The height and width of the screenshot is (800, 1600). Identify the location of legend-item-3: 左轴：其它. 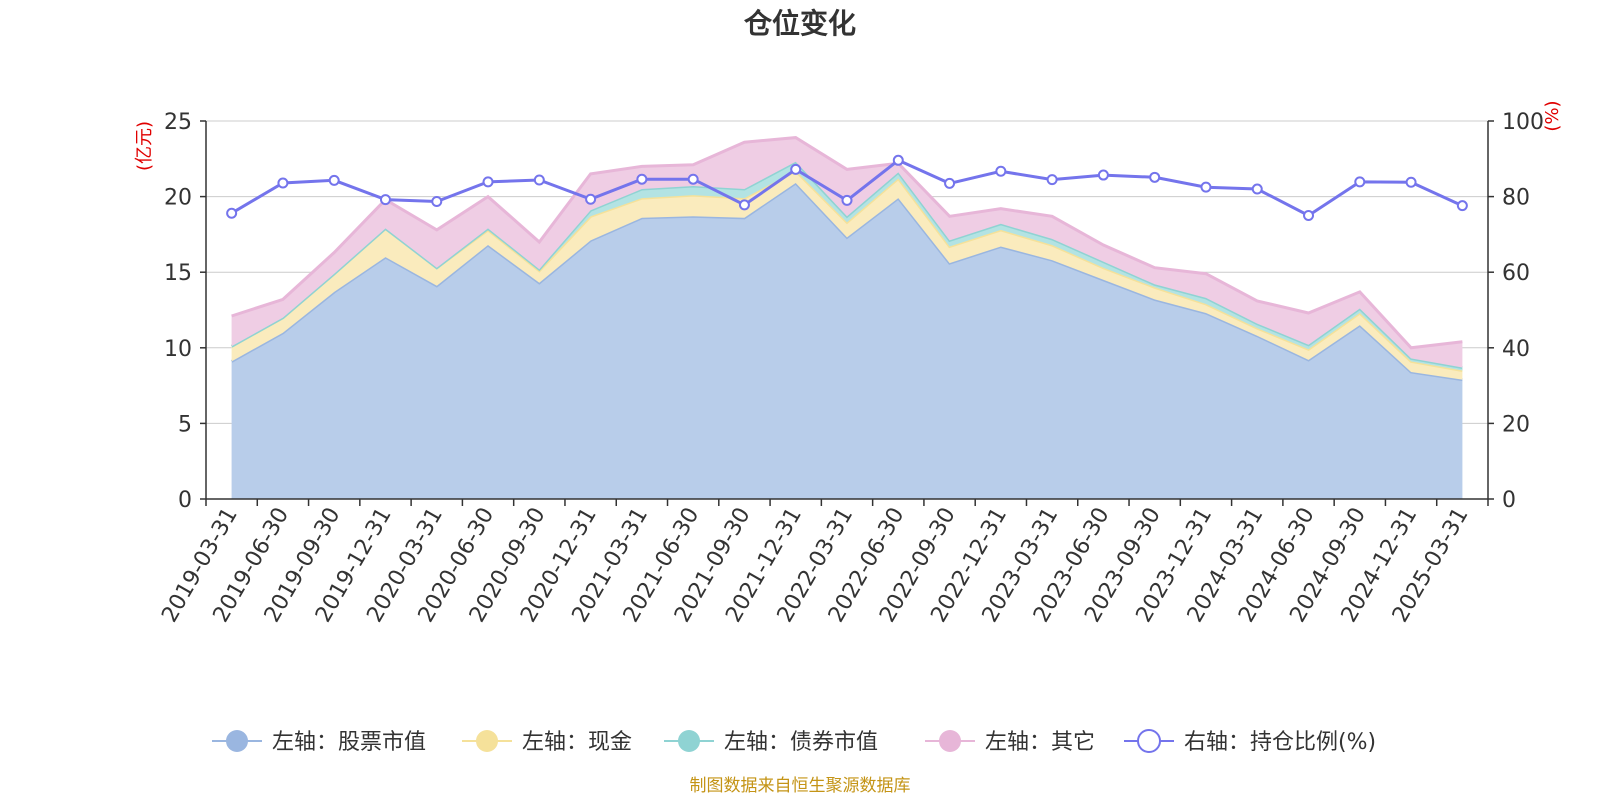
(1010, 742).